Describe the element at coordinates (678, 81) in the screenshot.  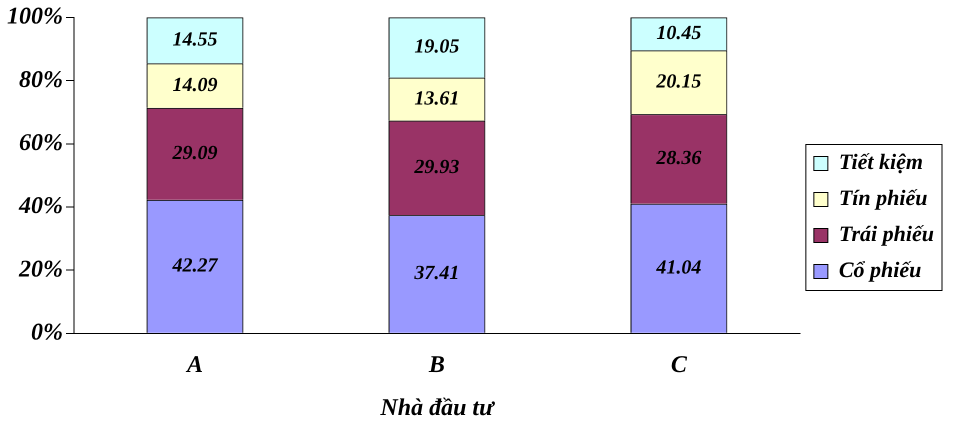
I see `data-label: 20.15` at that location.